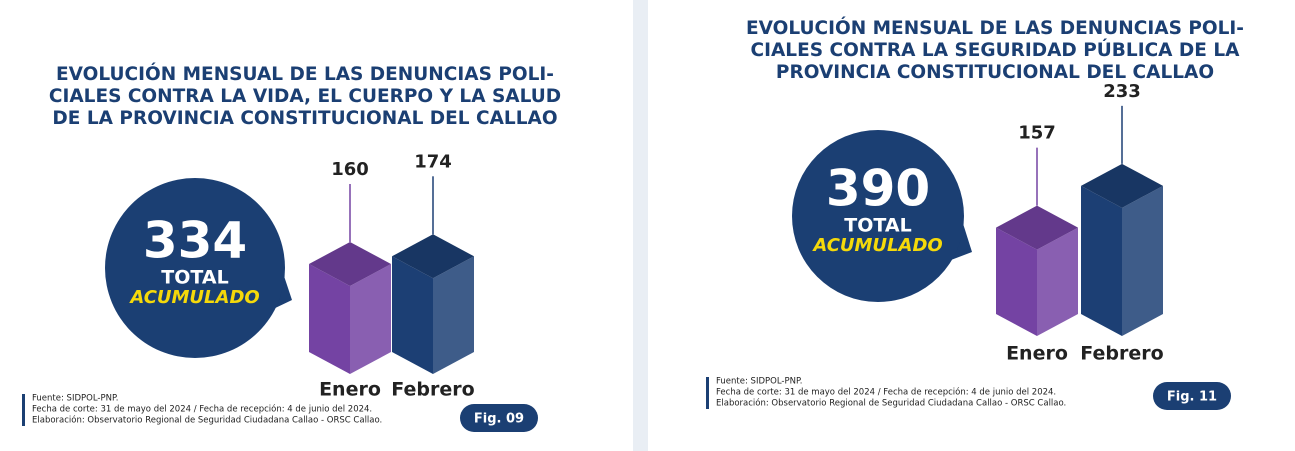 The height and width of the screenshot is (451, 1295). I want to click on total-value: 390, so click(878, 189).